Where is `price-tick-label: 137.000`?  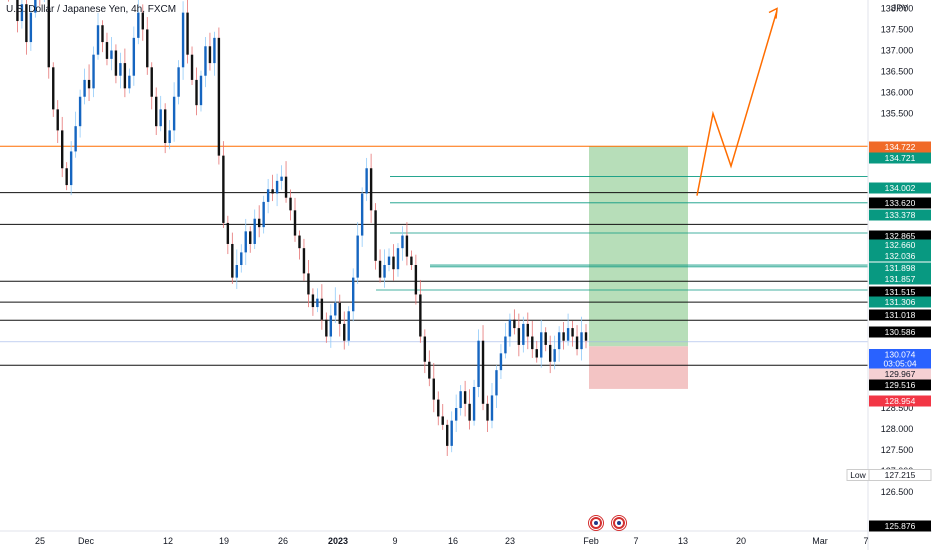
price-tick-label: 137.000 is located at coordinates (897, 50).